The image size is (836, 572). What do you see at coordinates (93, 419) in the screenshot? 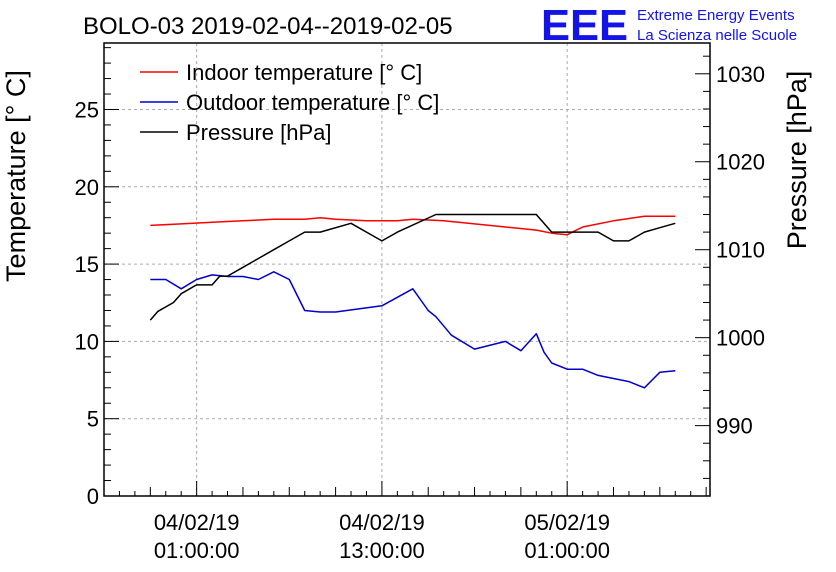
I see `y-tick-label: 5` at bounding box center [93, 419].